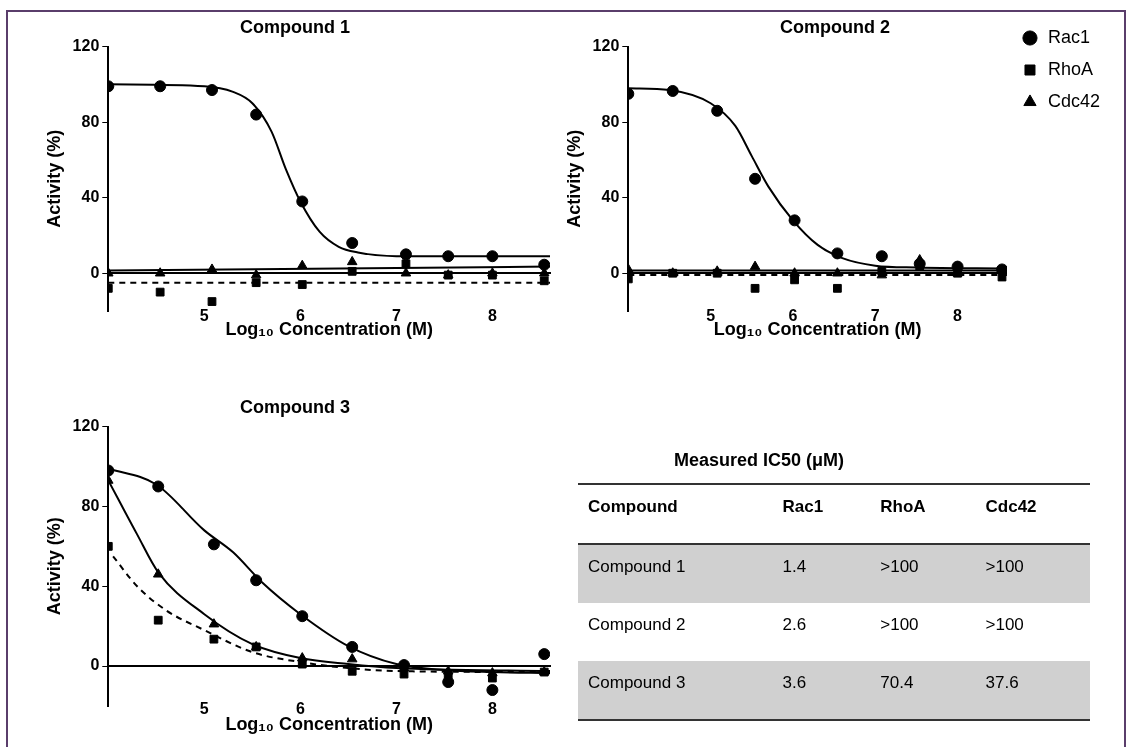 The image size is (1129, 755). I want to click on text: 37.6, so click(1002, 682).